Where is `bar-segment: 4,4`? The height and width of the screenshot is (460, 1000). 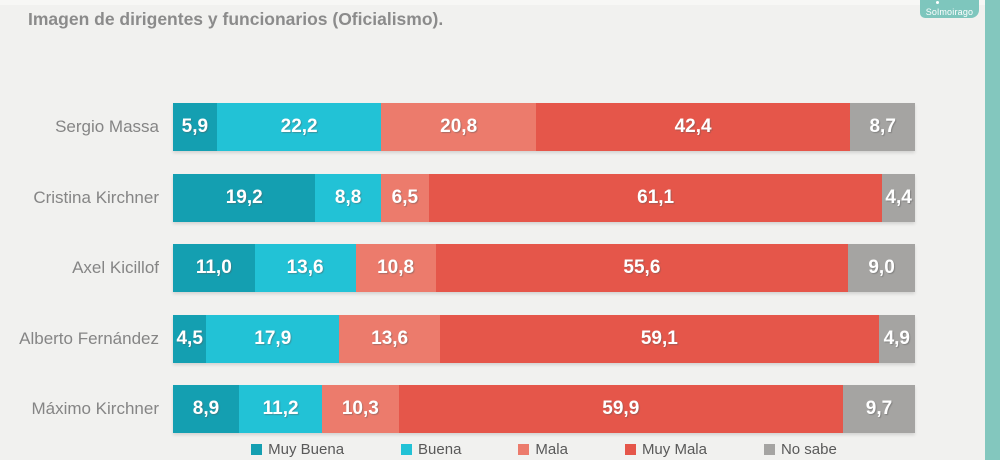
bar-segment: 4,4 is located at coordinates (898, 197).